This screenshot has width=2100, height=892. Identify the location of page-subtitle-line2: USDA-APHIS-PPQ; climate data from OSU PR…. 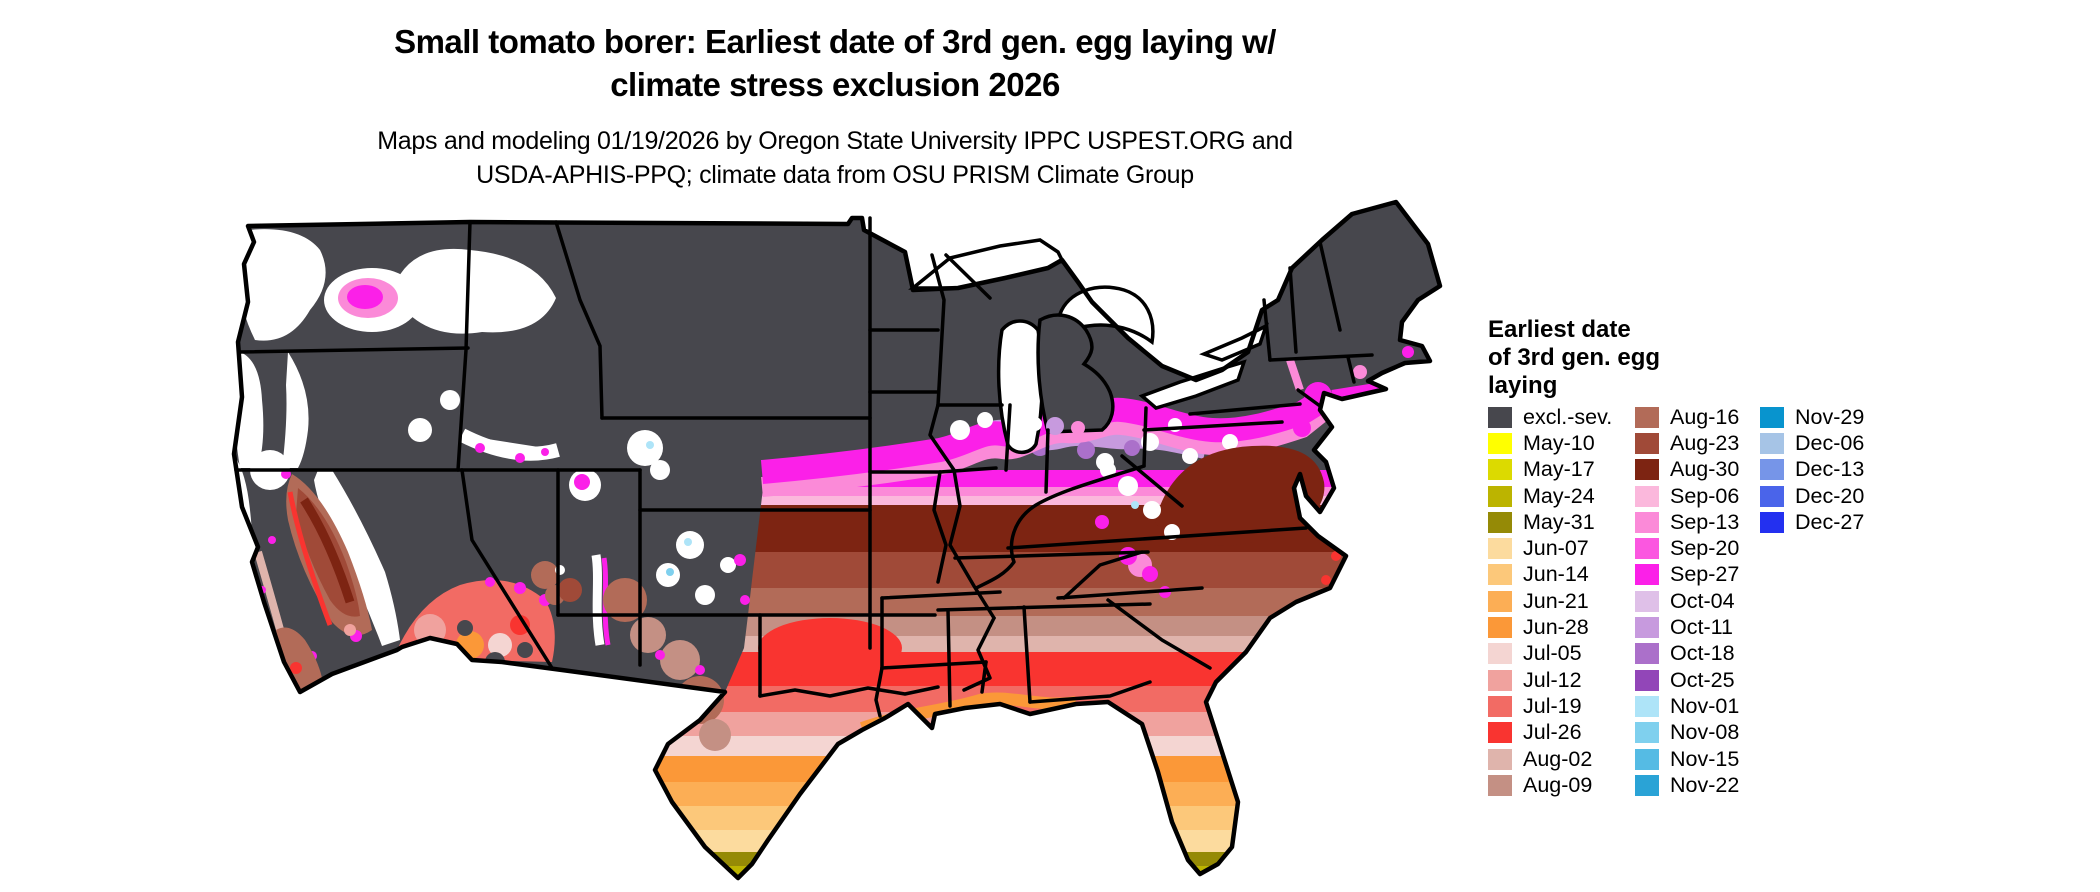
(835, 175).